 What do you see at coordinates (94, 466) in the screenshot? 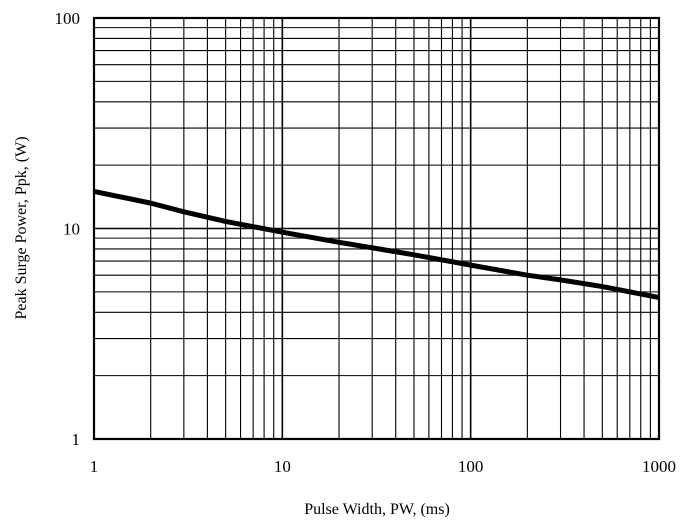
I see `x-tick-label: 1` at bounding box center [94, 466].